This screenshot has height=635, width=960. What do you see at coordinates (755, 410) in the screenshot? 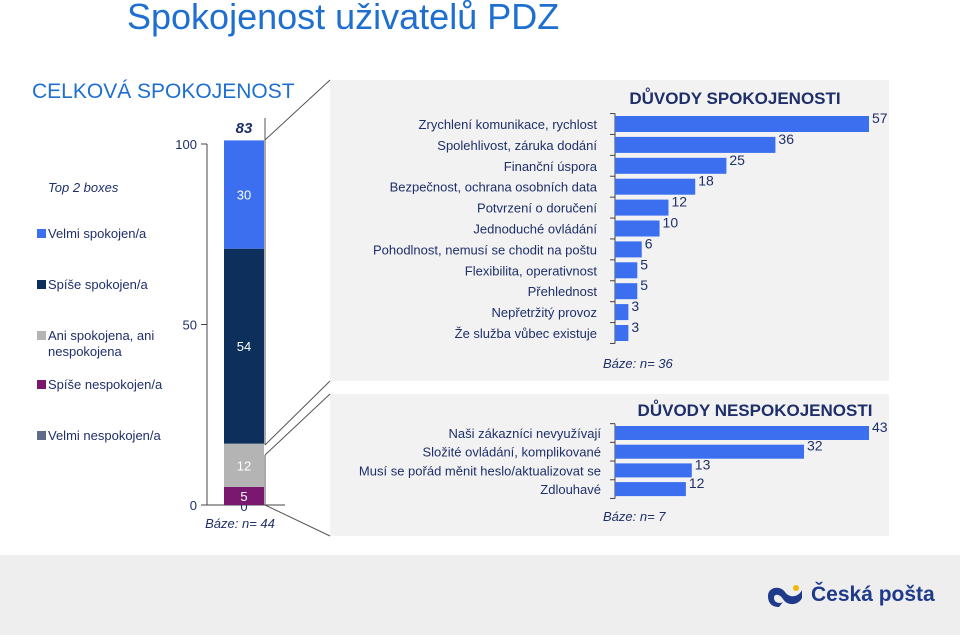
I see `unsat-heading: DŮVODY NESPOKOJENOSTI` at bounding box center [755, 410].